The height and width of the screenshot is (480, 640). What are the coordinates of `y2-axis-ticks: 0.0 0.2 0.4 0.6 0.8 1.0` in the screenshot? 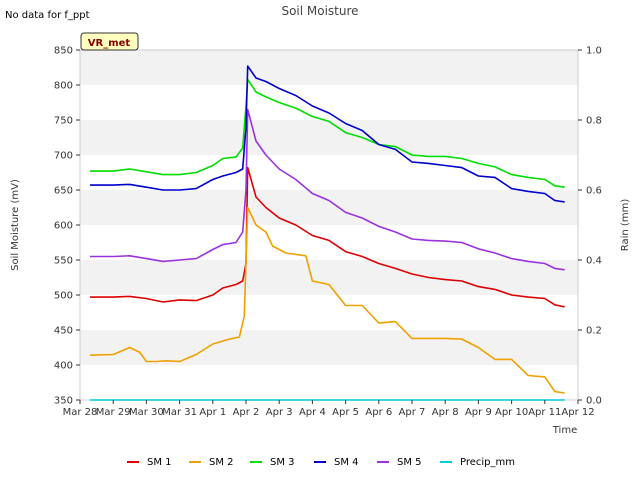 It's located at (590, 226).